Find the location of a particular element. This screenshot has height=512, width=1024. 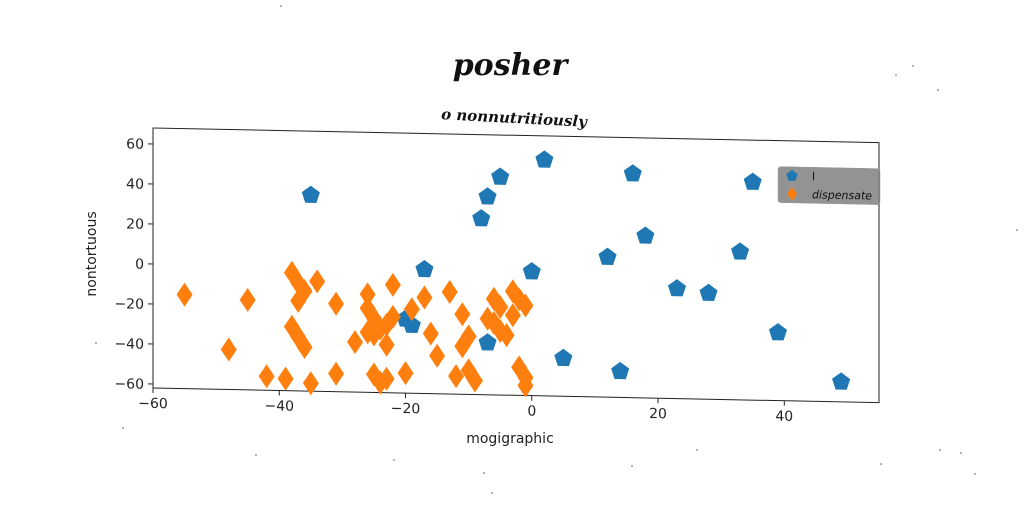

legend-label: dispensate is located at coordinates (842, 195).